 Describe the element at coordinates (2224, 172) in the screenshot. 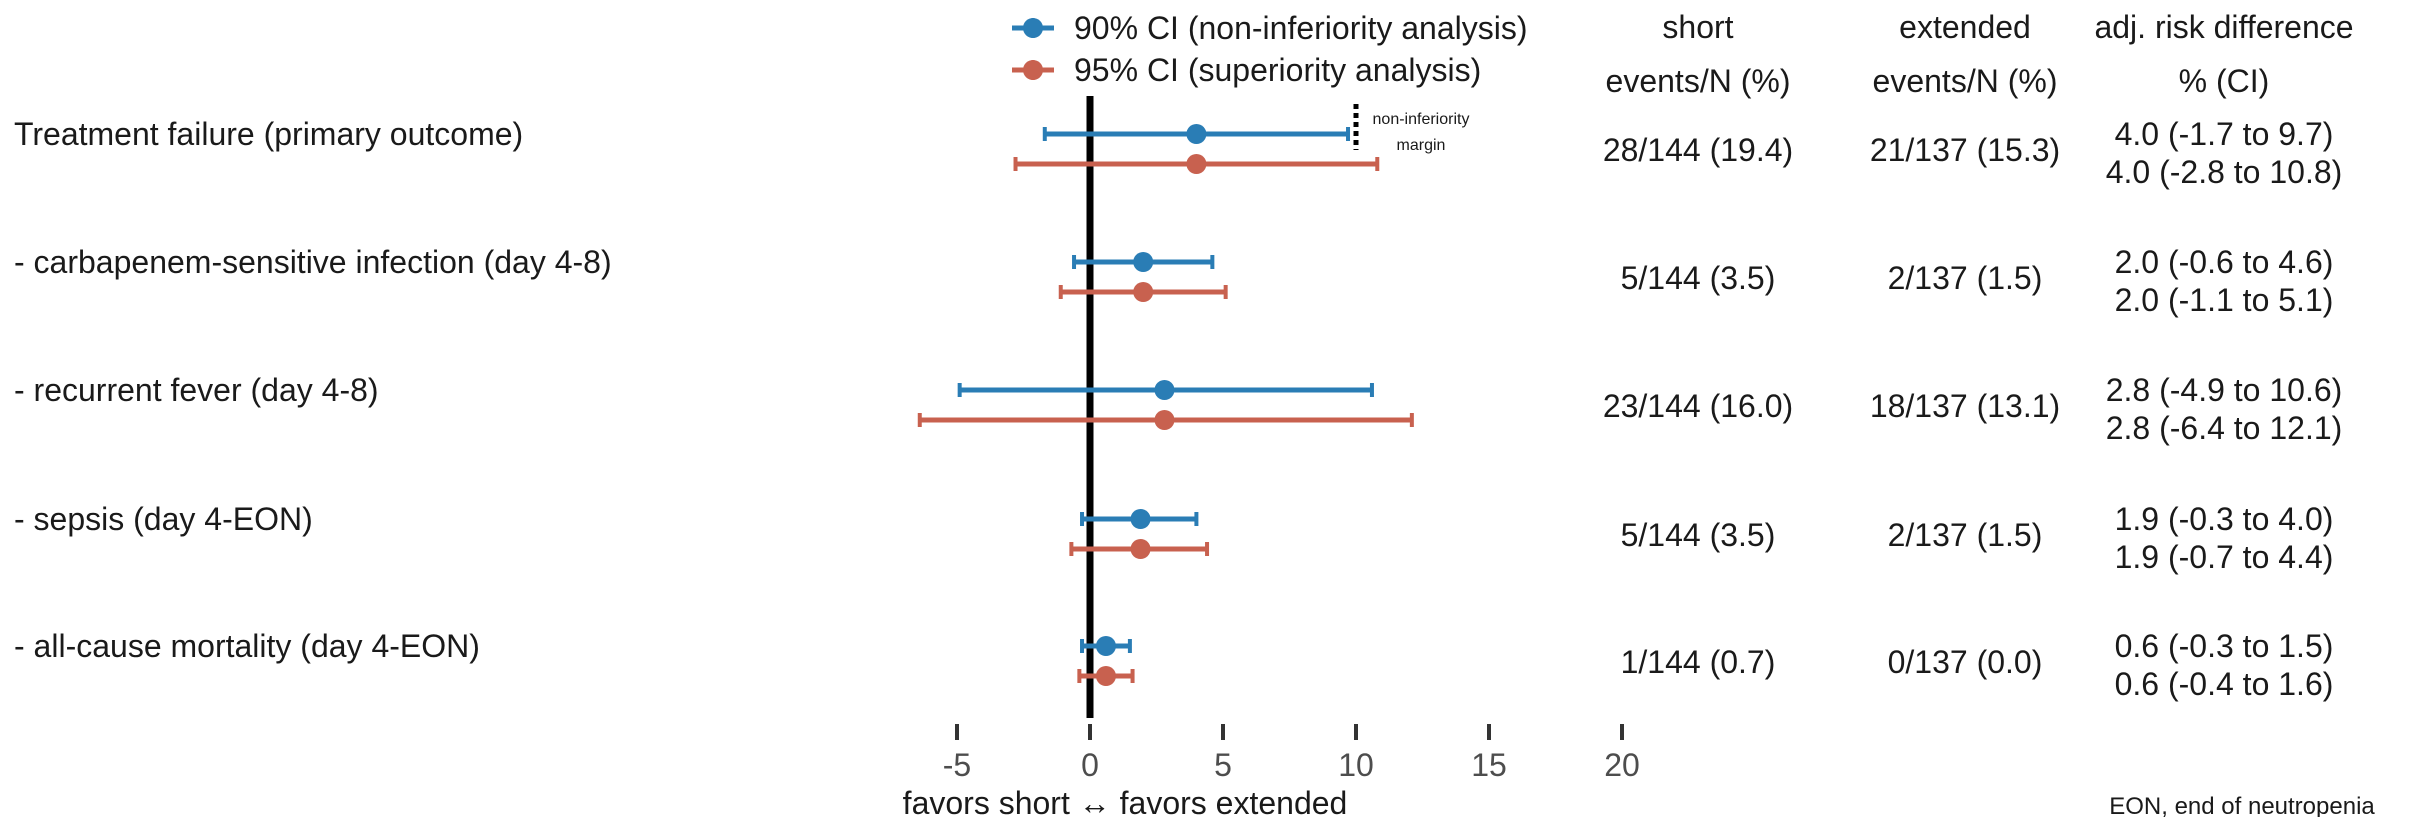

I see `risk-difference-95: 4.0 (-2.8 to 10.8)` at that location.